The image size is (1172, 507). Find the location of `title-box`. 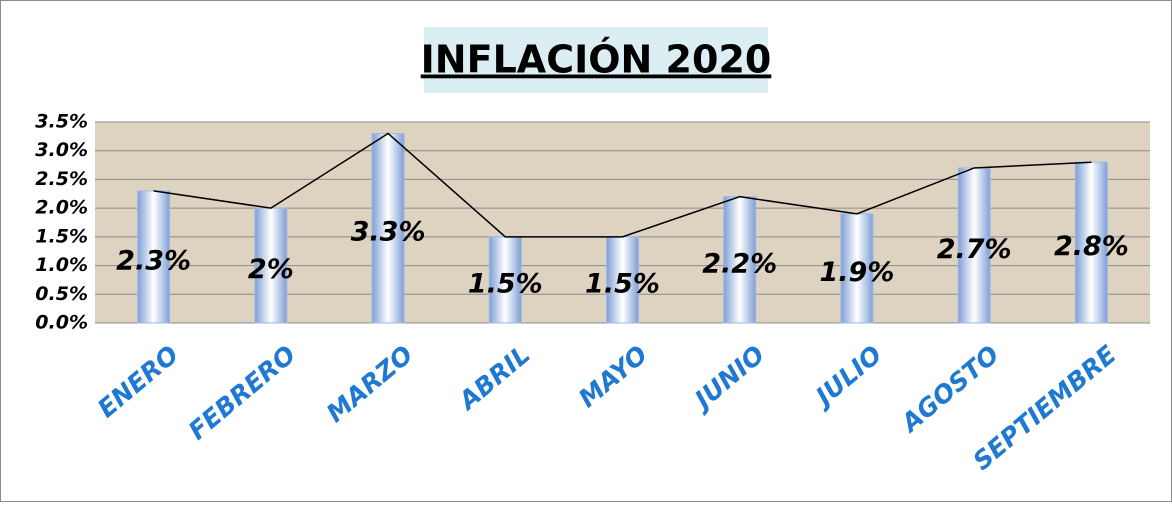

title-box is located at coordinates (596, 60).